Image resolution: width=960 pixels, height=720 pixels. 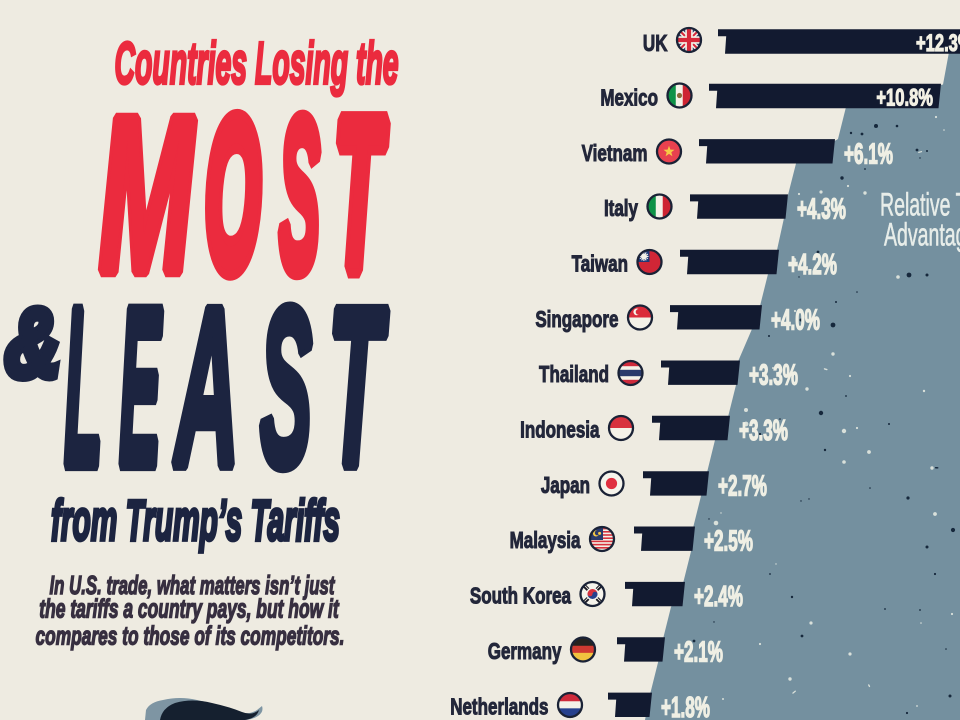 What do you see at coordinates (190, 635) in the screenshot?
I see `svg-text:compares to those of its compe: compares to those of its competitors.` at bounding box center [190, 635].